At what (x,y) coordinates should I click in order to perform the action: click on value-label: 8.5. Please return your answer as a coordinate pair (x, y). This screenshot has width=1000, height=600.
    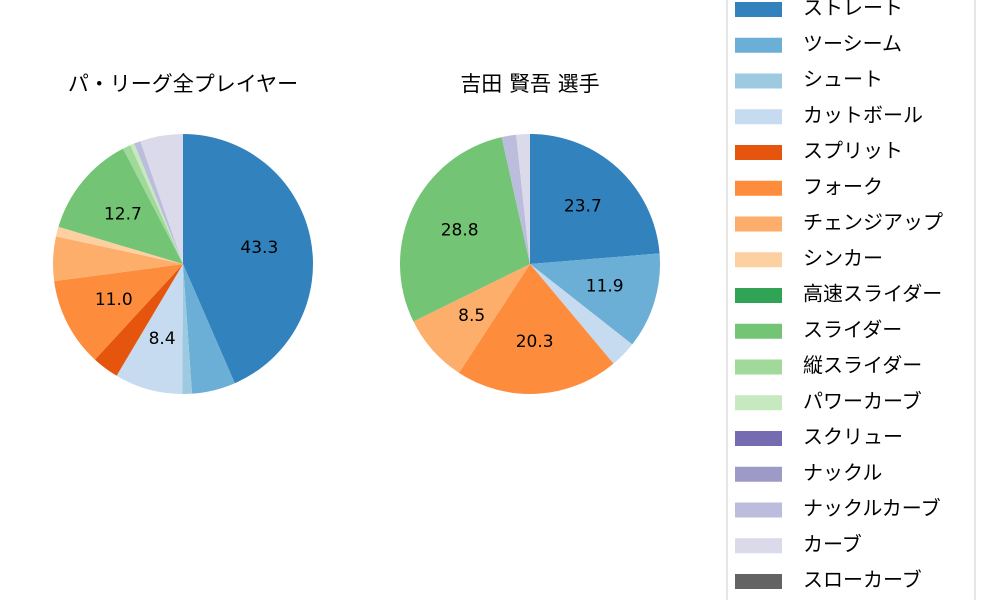
    Looking at the image, I should click on (471, 316).